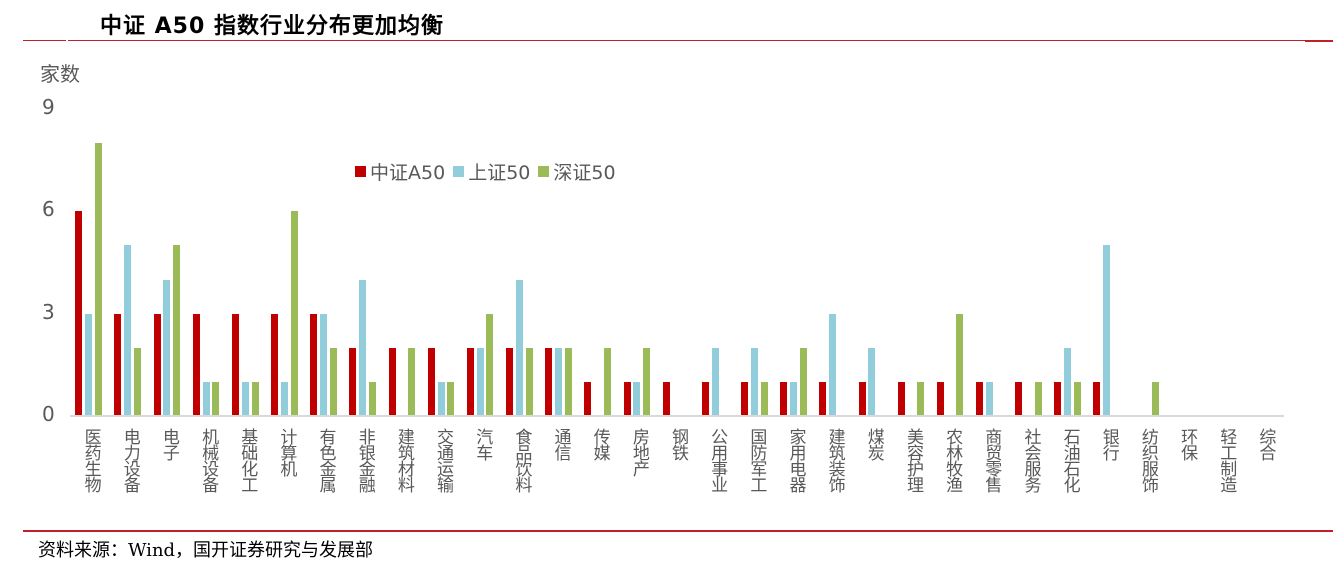  What do you see at coordinates (443, 460) in the screenshot?
I see `x-tick-label: 交通运输` at bounding box center [443, 460].